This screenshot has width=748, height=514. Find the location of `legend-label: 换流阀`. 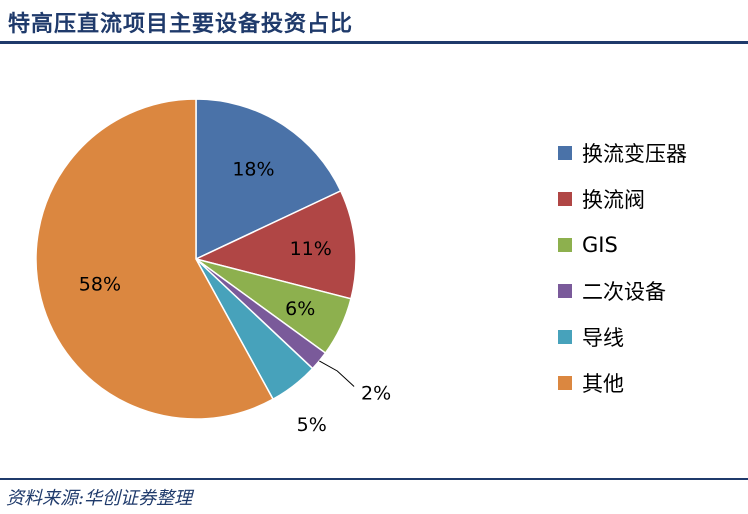

legend-label: 换流阀 is located at coordinates (613, 200).